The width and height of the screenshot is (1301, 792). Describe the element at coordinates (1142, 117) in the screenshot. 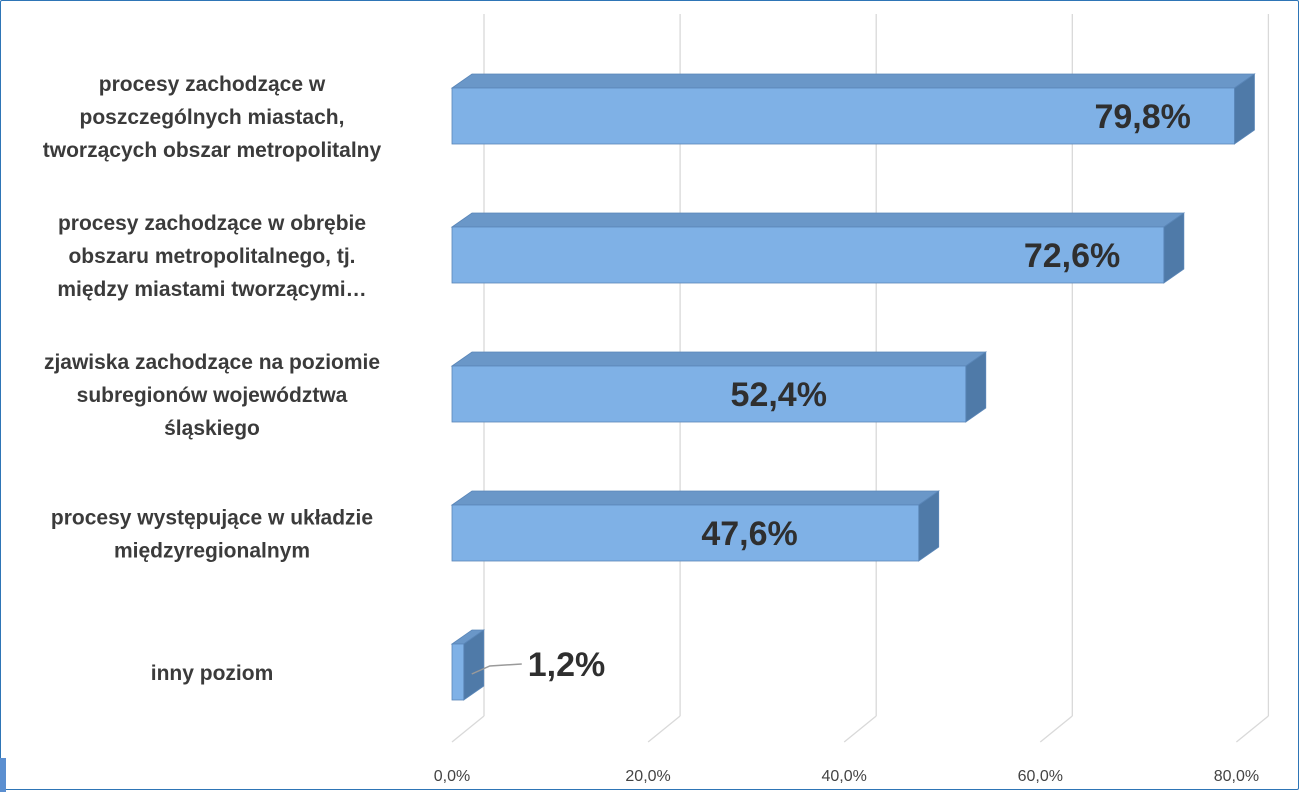

I see `data-label: 79,8%` at that location.